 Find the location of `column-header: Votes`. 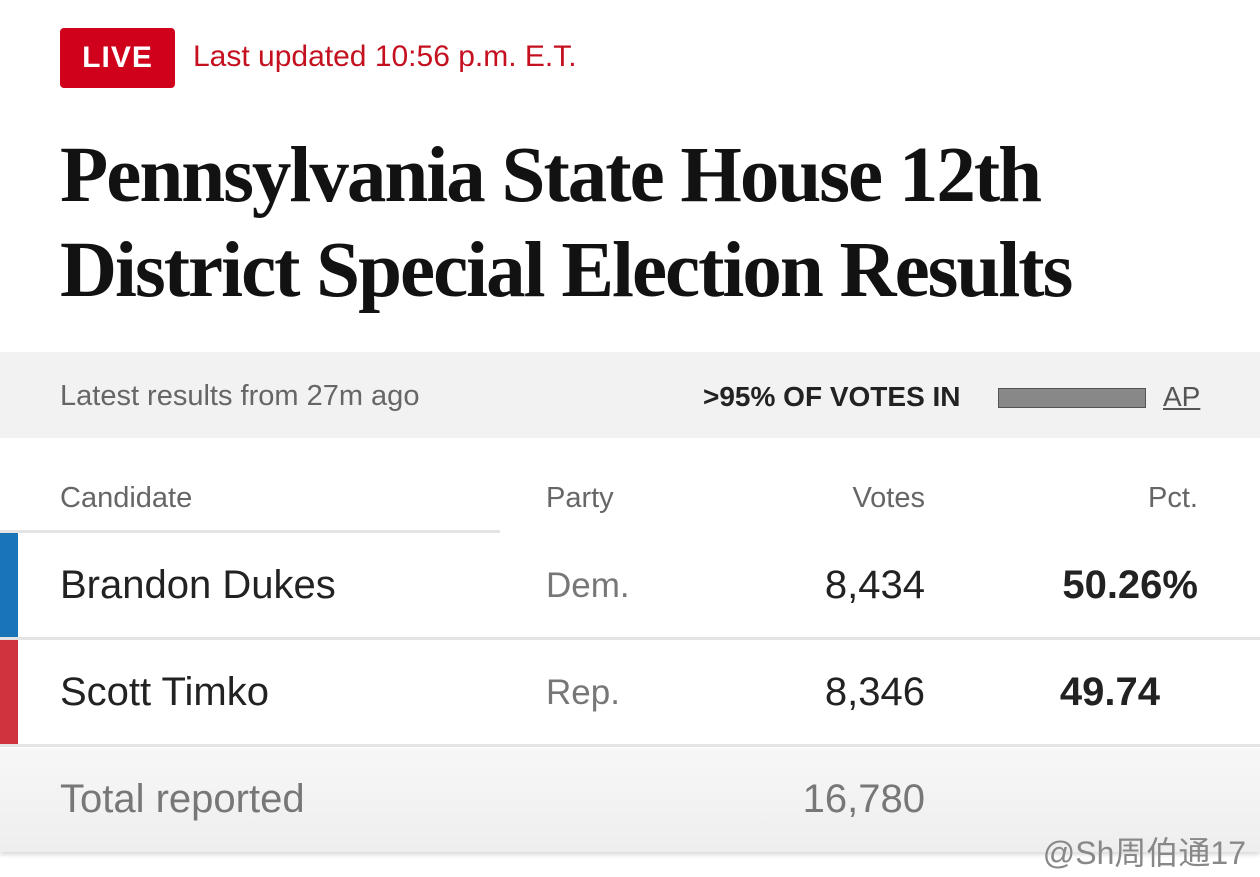

column-header: Votes is located at coordinates (888, 498).